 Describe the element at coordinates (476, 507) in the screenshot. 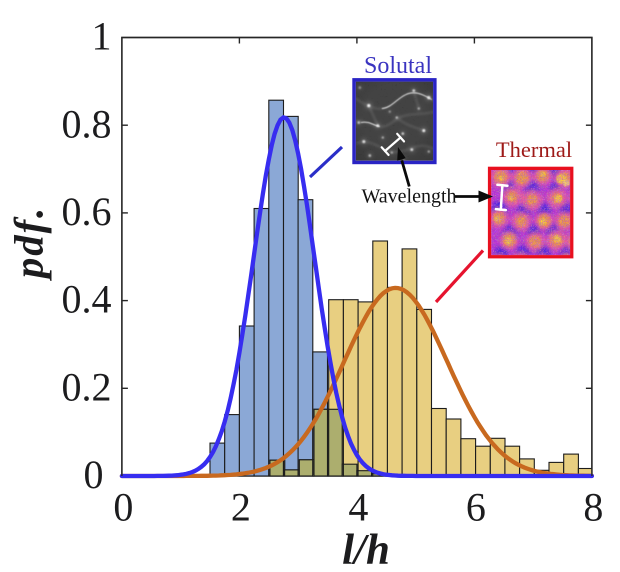

I see `svg-text: 6` at that location.